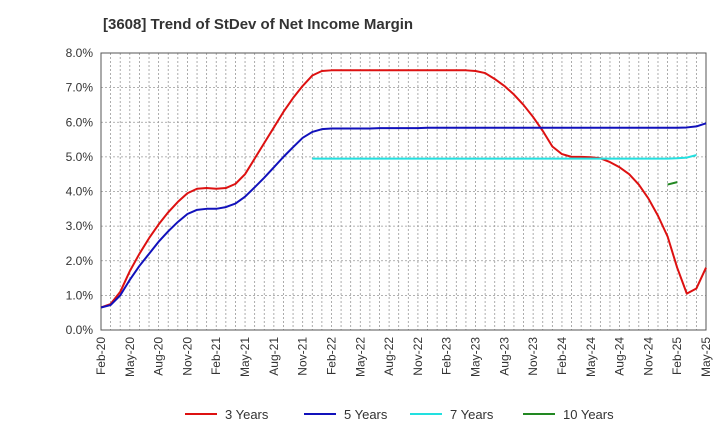  Describe the element at coordinates (588, 414) in the screenshot. I see `legend-label: 10 Years` at that location.